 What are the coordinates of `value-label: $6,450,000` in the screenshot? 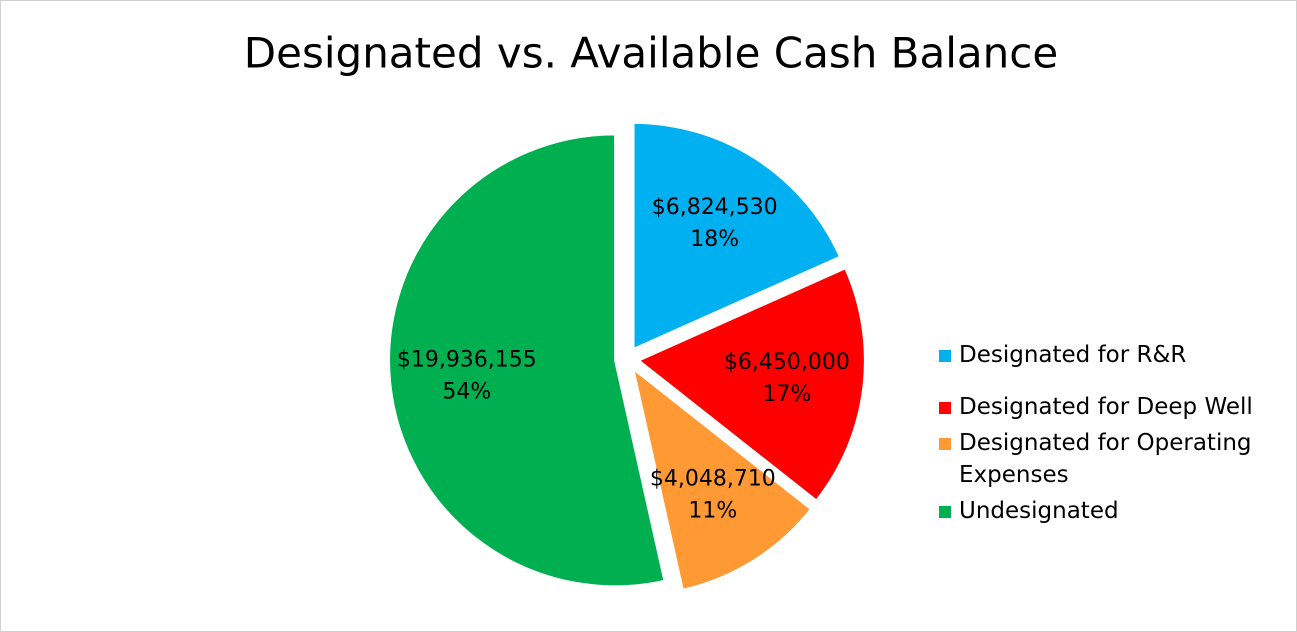 It's located at (787, 362).